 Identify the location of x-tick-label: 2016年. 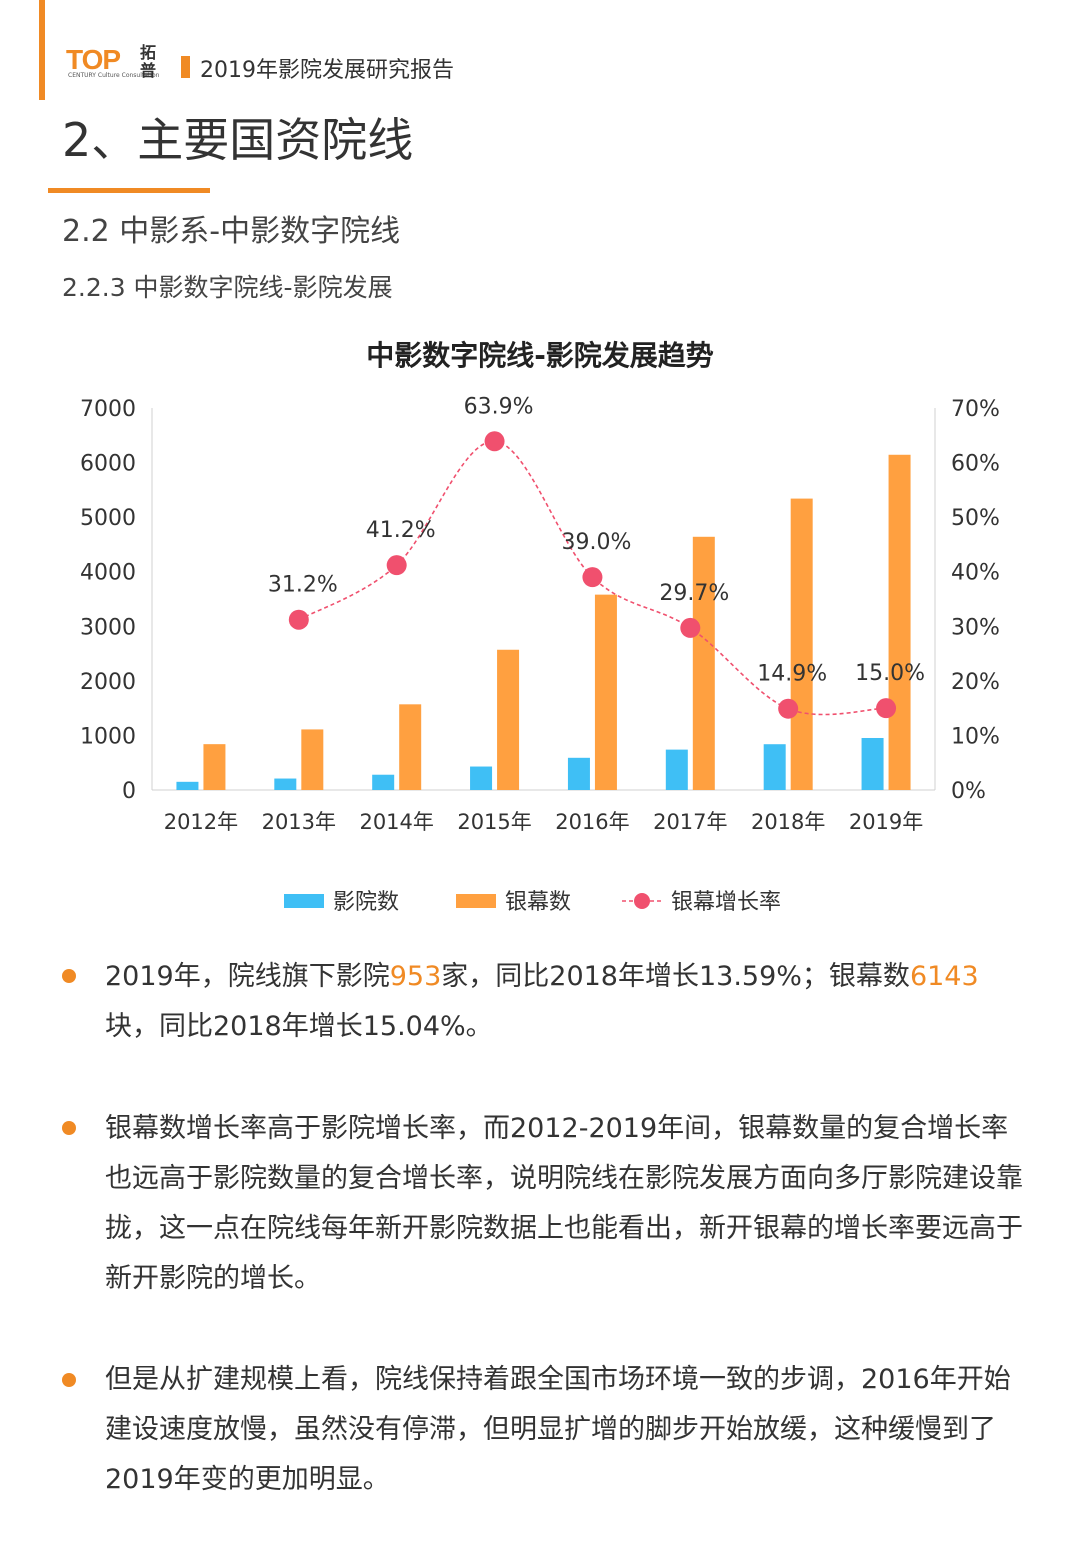
(592, 822).